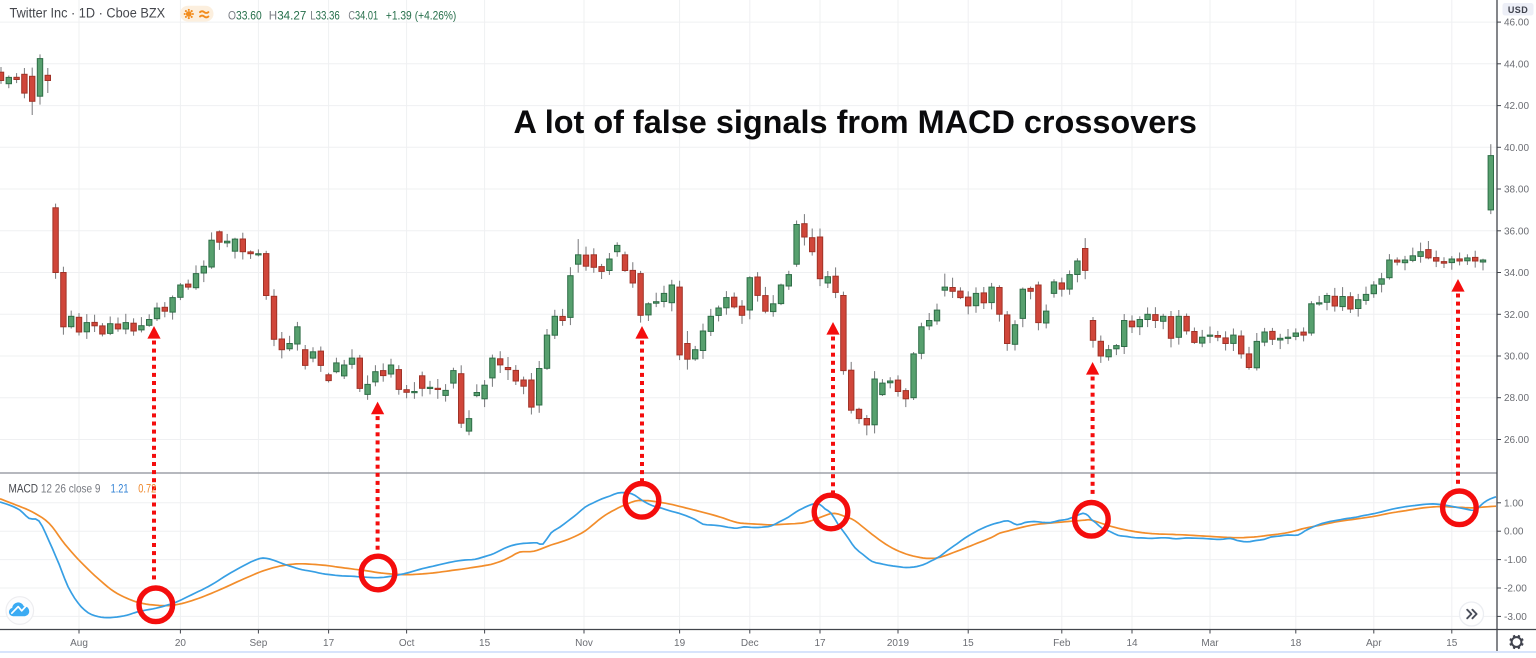  Describe the element at coordinates (399, 15) in the screenshot. I see `svg-text: +1.39` at that location.